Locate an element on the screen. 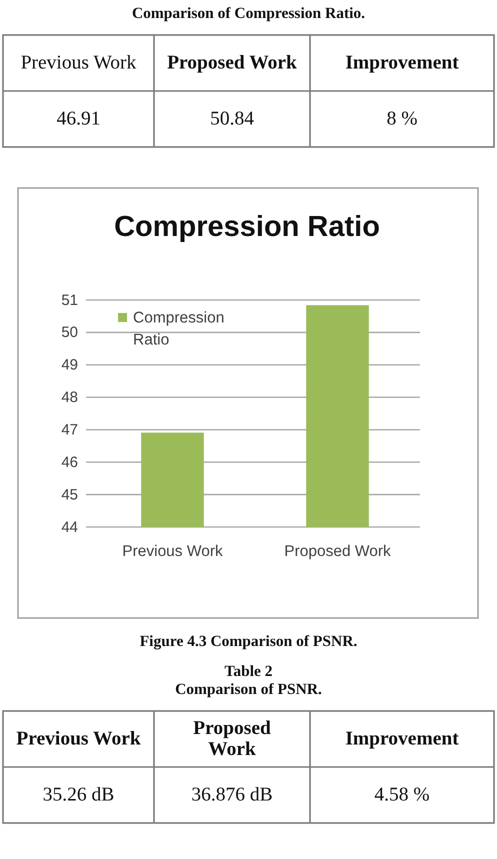  y-tick-label: 47 is located at coordinates (69, 430).